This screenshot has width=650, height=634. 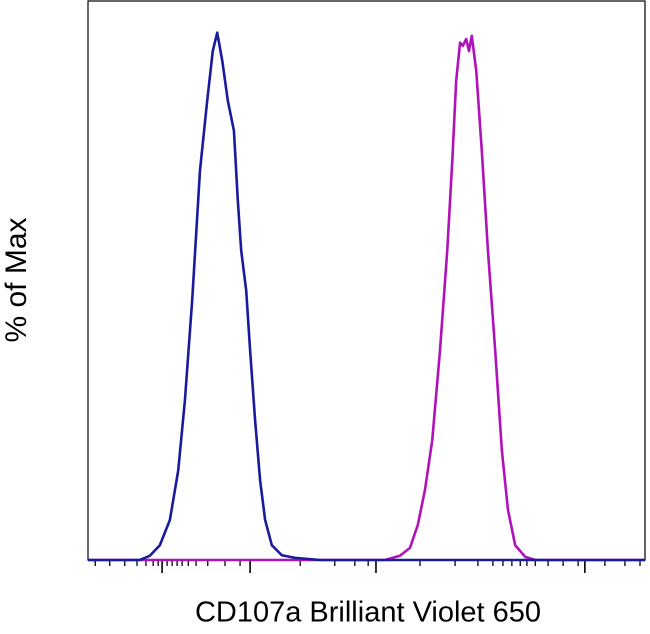 I want to click on y-axis-label: % of Max, so click(x=16, y=279).